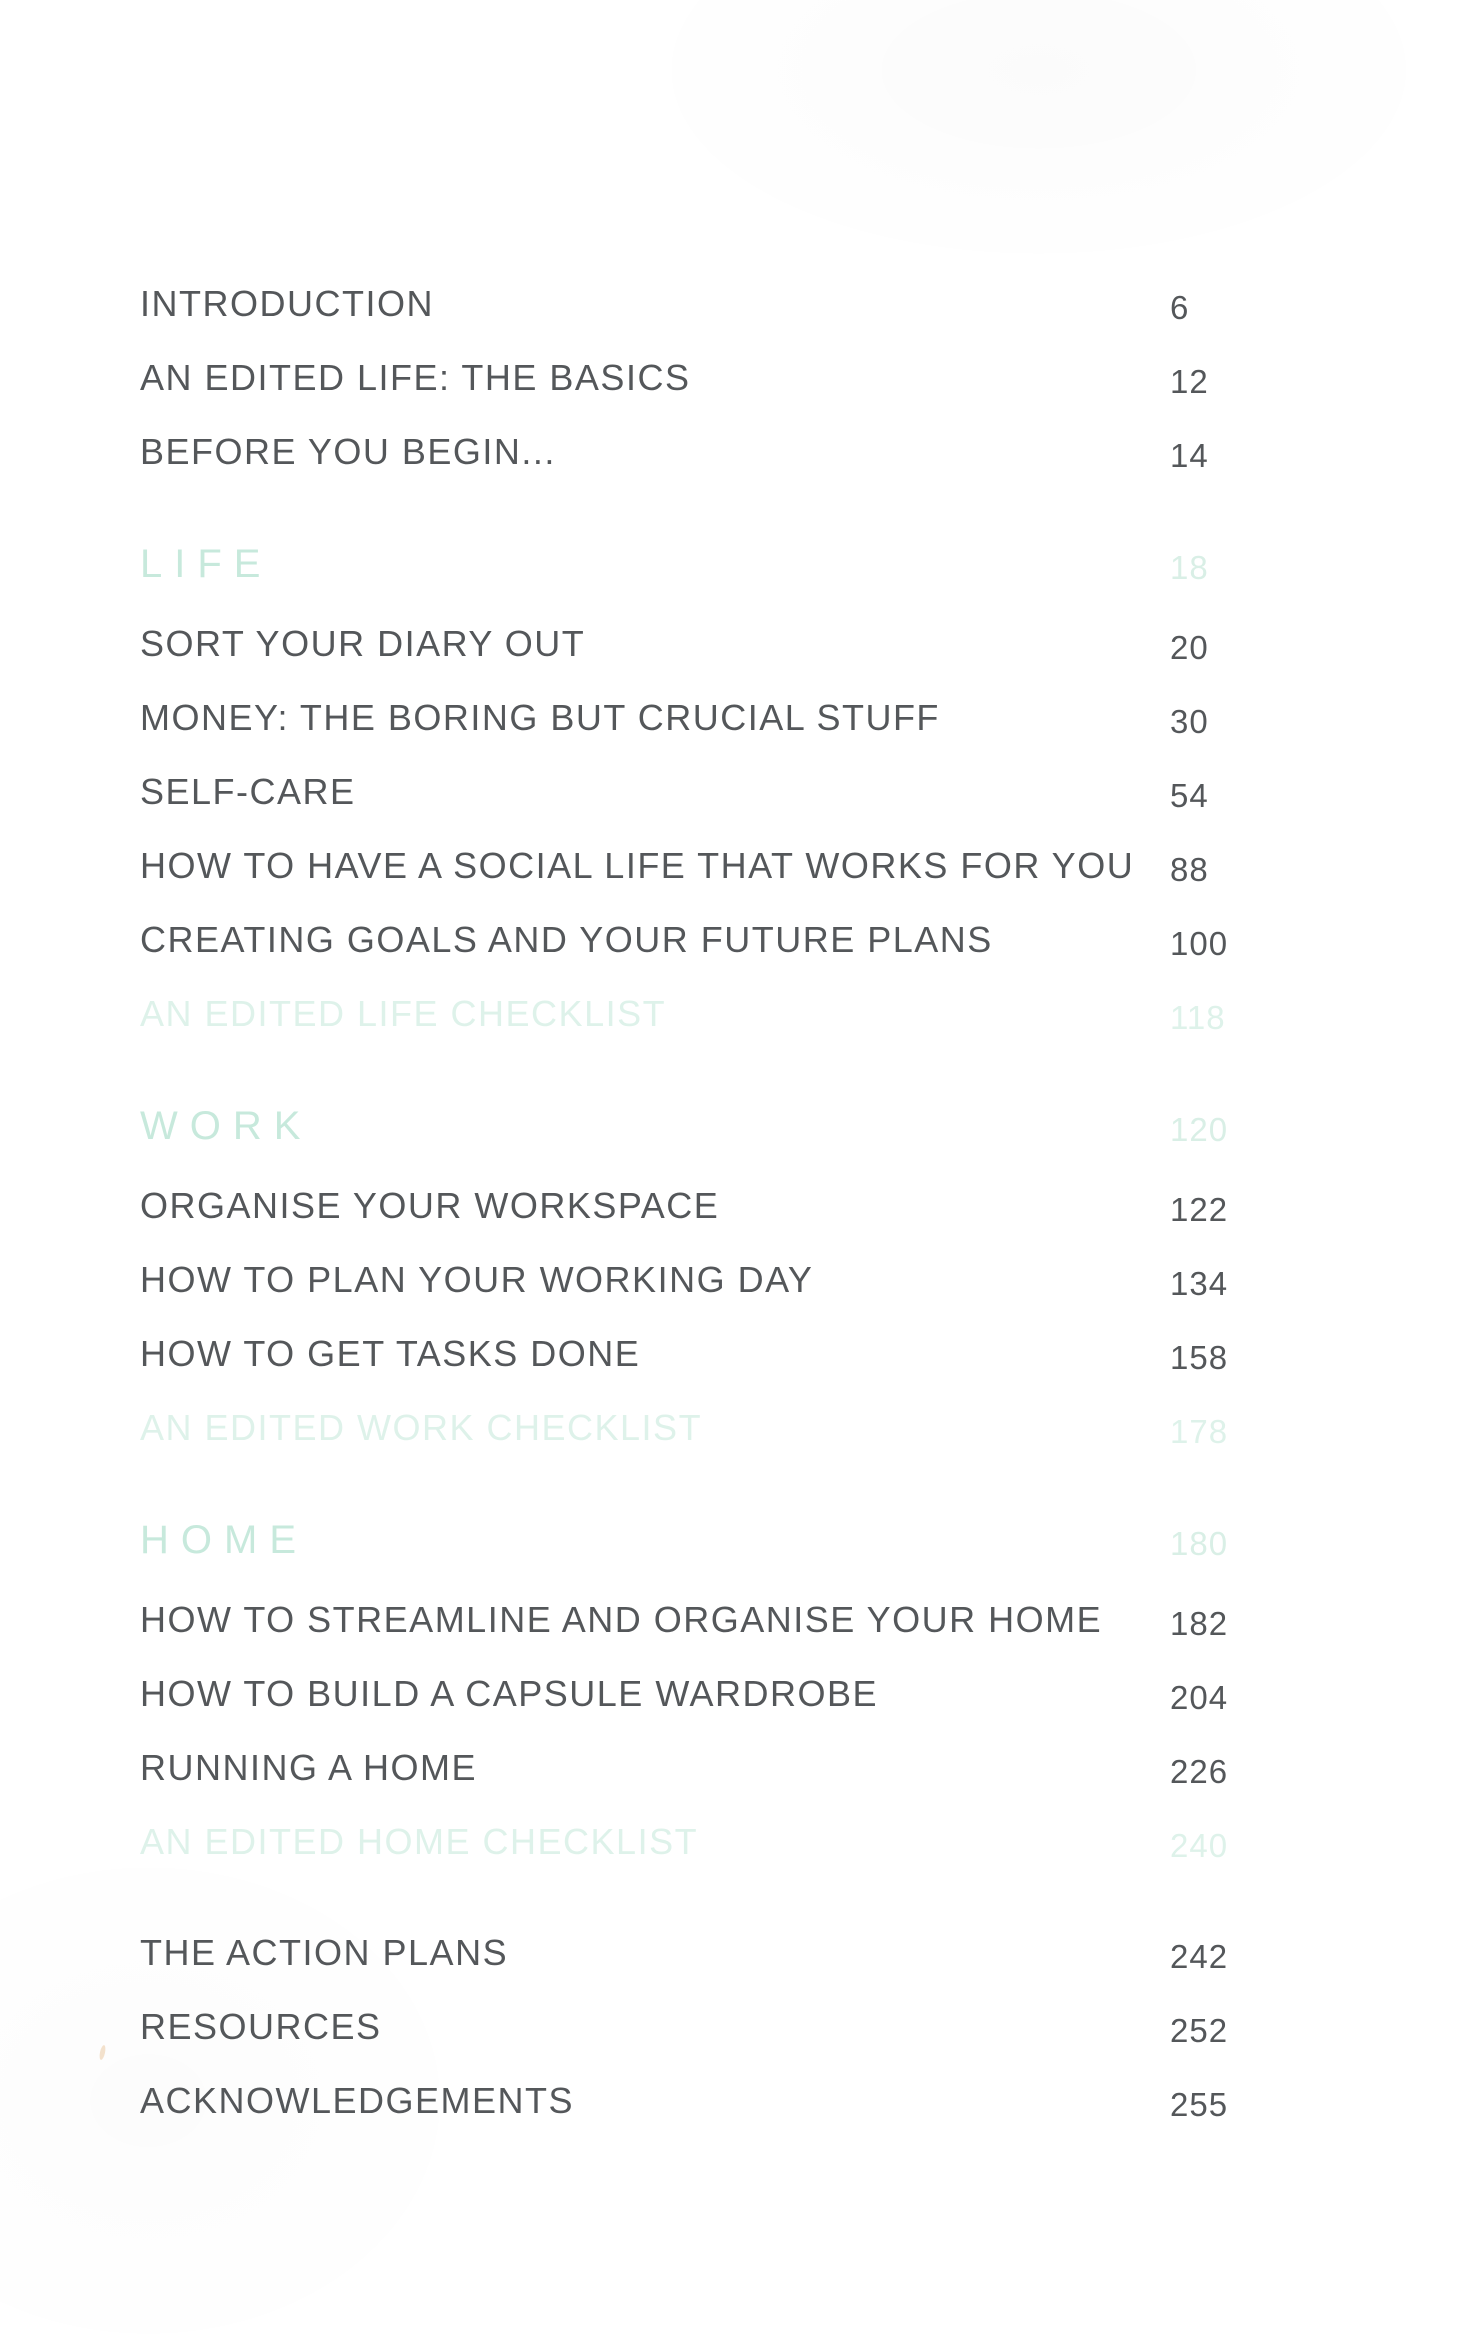 The width and height of the screenshot is (1484, 2334). I want to click on toc-entry-label: AN EDITED WORK CHECKLIST, so click(421, 1427).